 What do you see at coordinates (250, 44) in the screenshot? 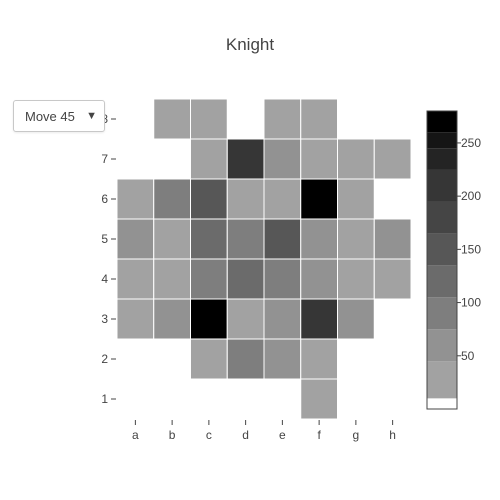
I see `chart-title: Knight` at bounding box center [250, 44].